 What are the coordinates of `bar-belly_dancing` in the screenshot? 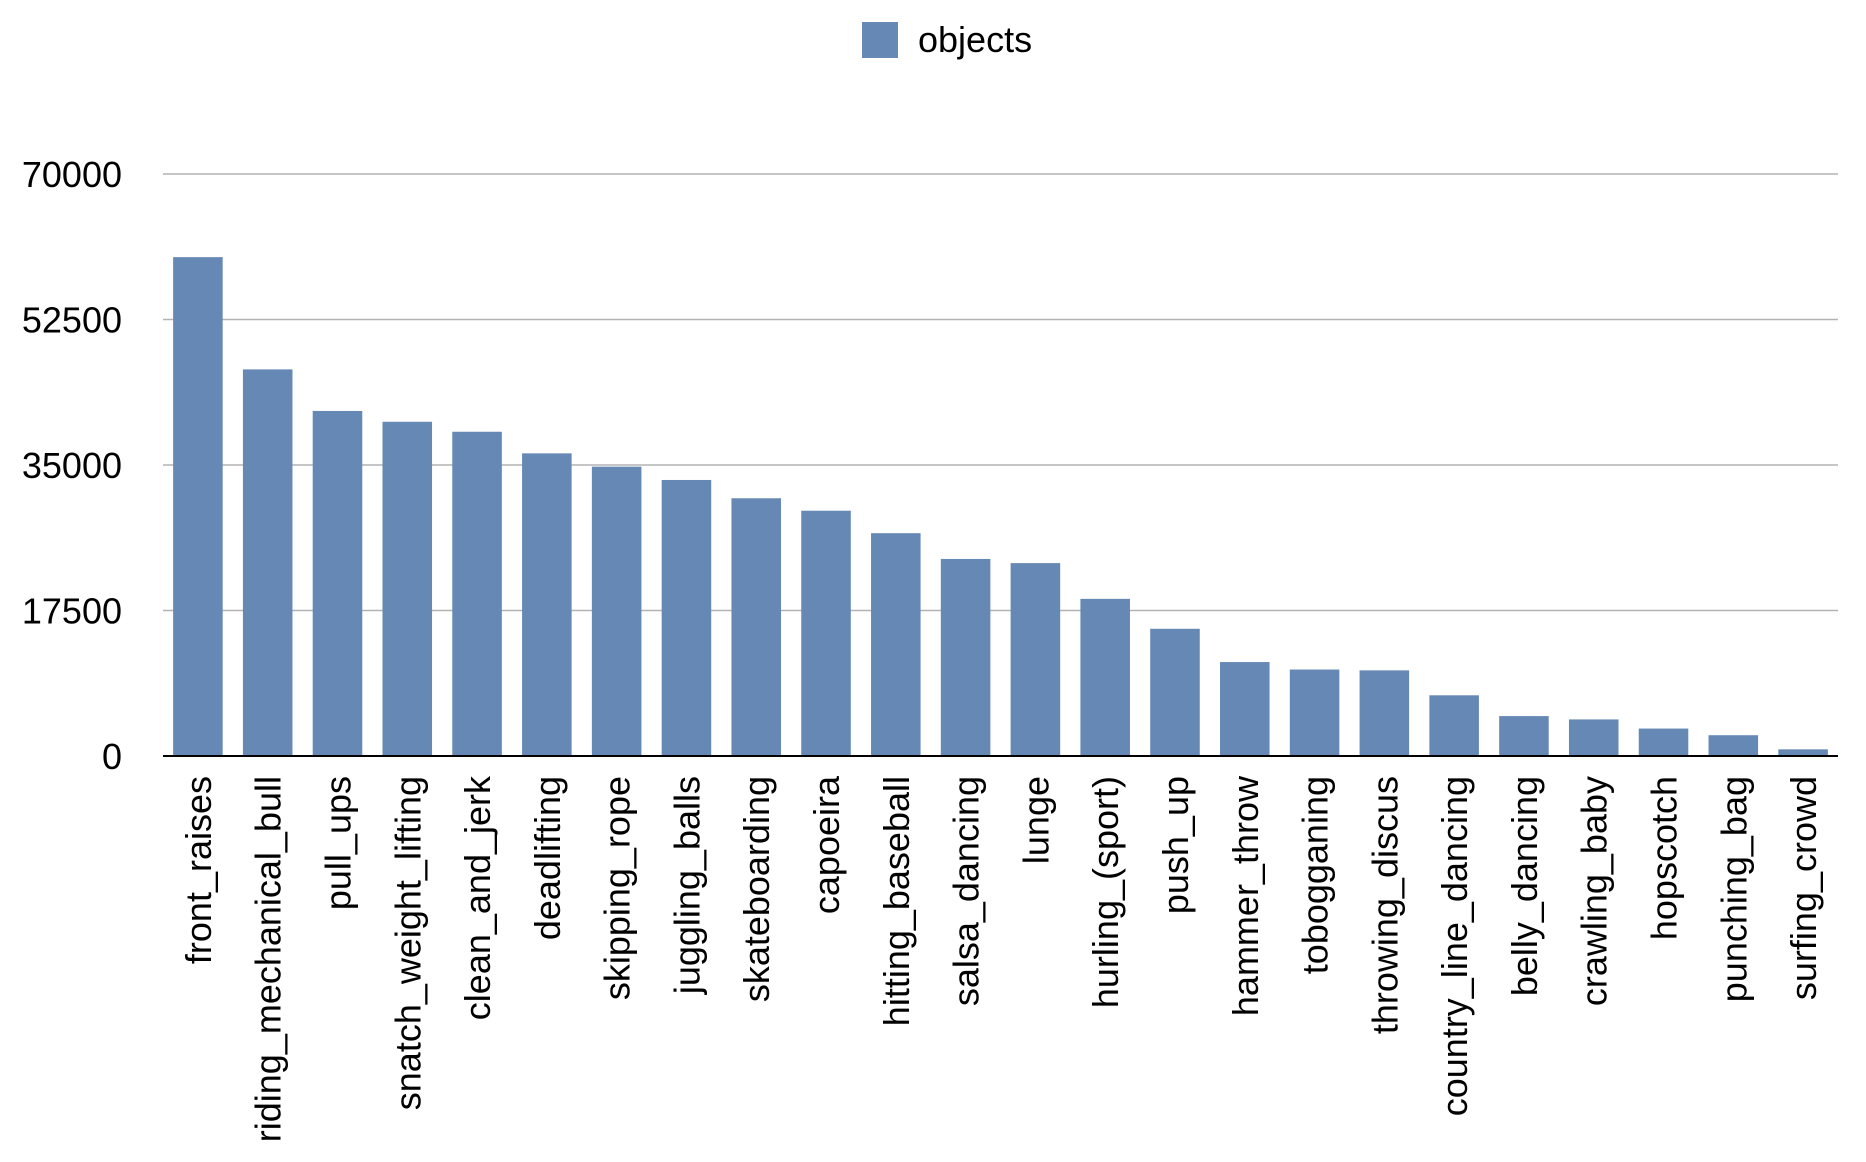 It's located at (1524, 736).